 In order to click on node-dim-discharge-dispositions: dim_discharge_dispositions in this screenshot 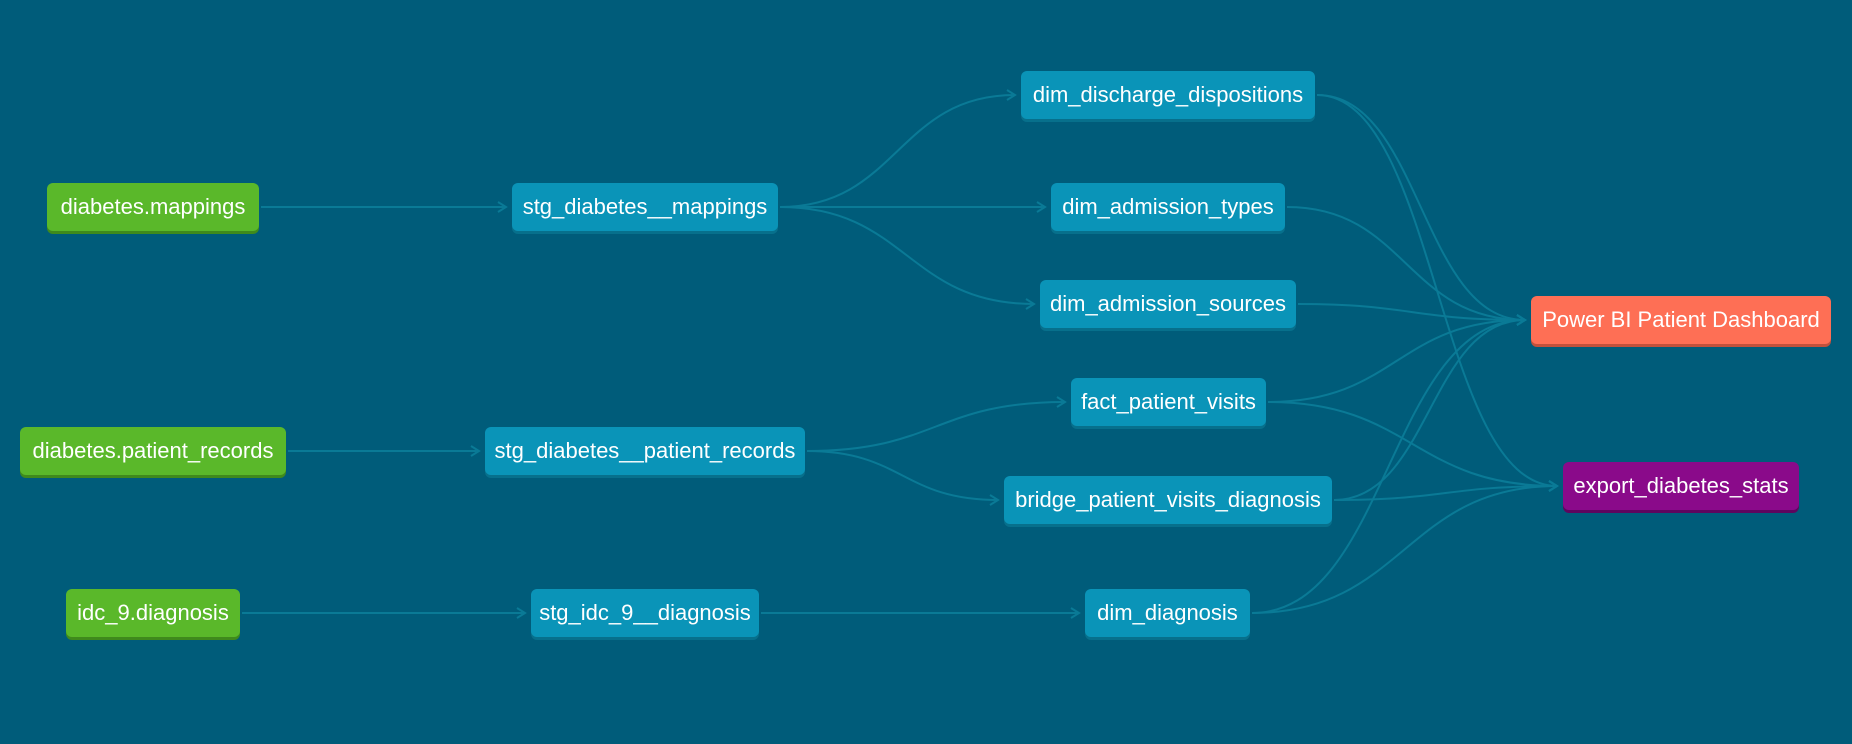, I will do `click(1168, 95)`.